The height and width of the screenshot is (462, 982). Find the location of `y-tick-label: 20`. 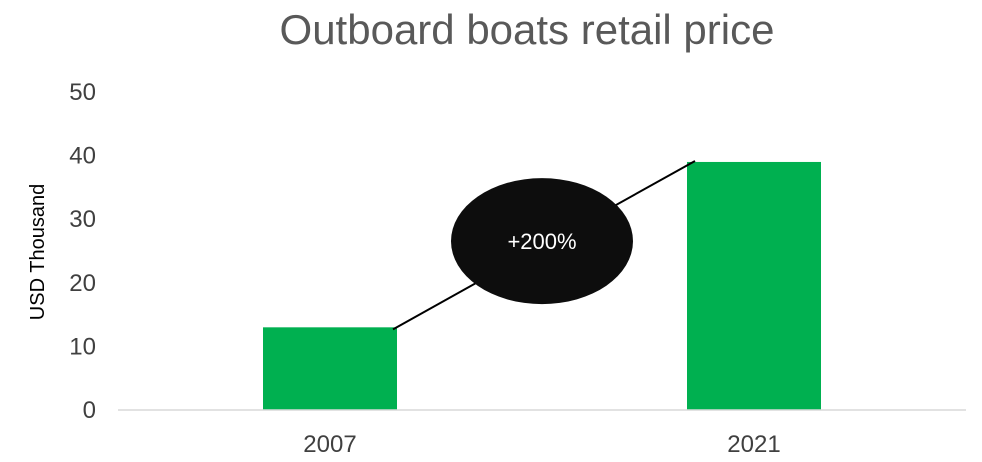

y-tick-label: 20 is located at coordinates (82, 283).